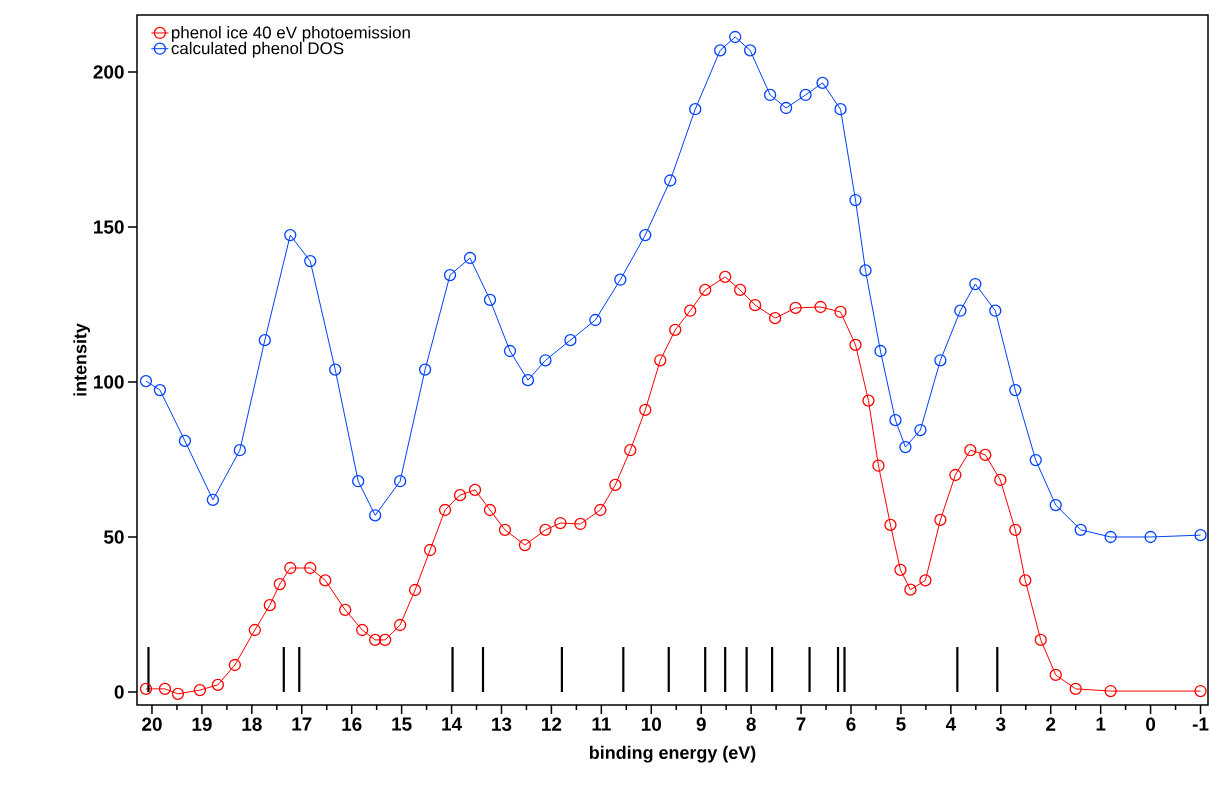  Describe the element at coordinates (1051, 724) in the screenshot. I see `x-tick-label: 2` at that location.